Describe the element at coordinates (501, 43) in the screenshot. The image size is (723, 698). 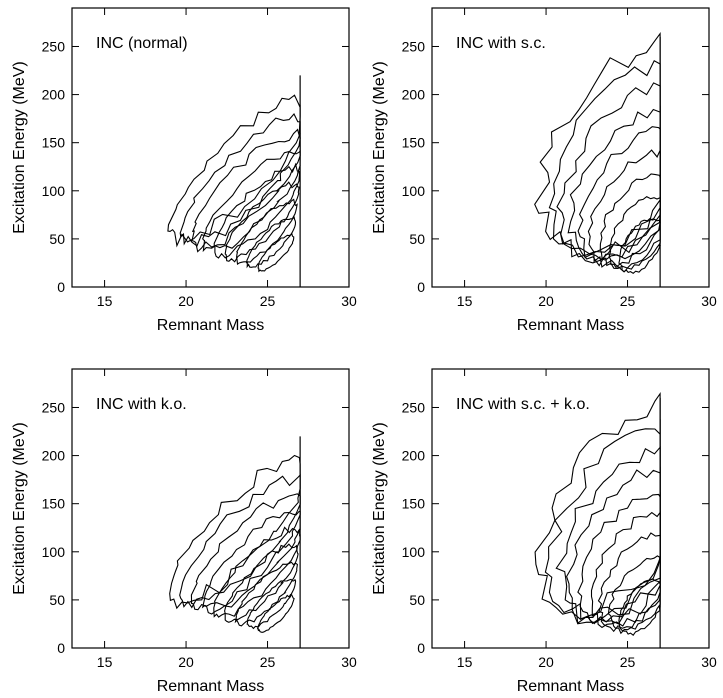
I see `panel-title: INC with s.c.` at that location.